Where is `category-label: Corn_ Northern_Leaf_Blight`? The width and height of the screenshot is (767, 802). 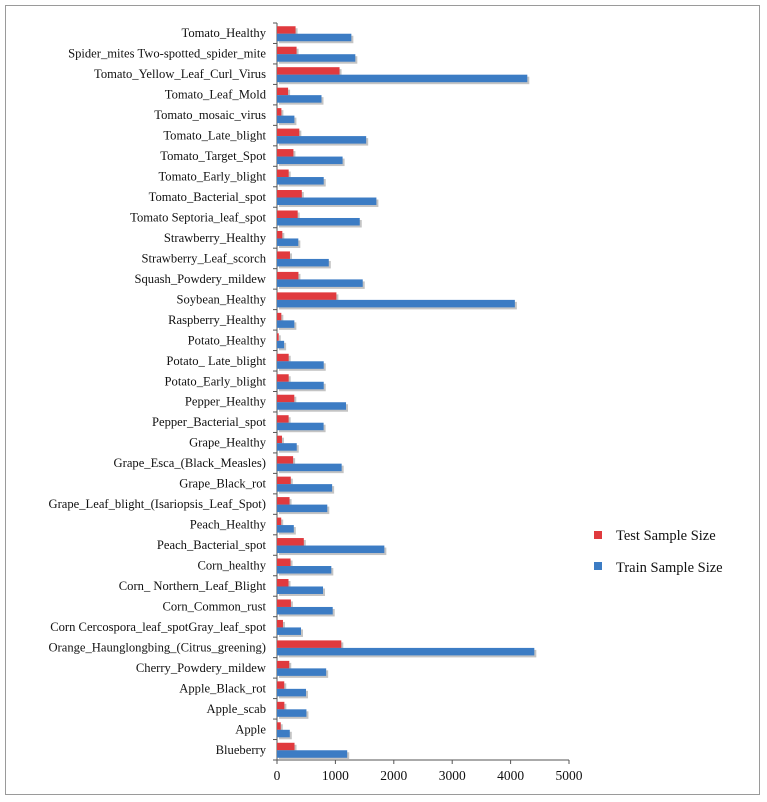 category-label: Corn_ Northern_Leaf_Blight is located at coordinates (193, 586).